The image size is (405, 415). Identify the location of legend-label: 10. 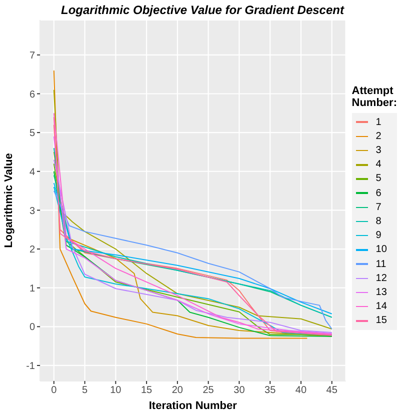
(381, 250).